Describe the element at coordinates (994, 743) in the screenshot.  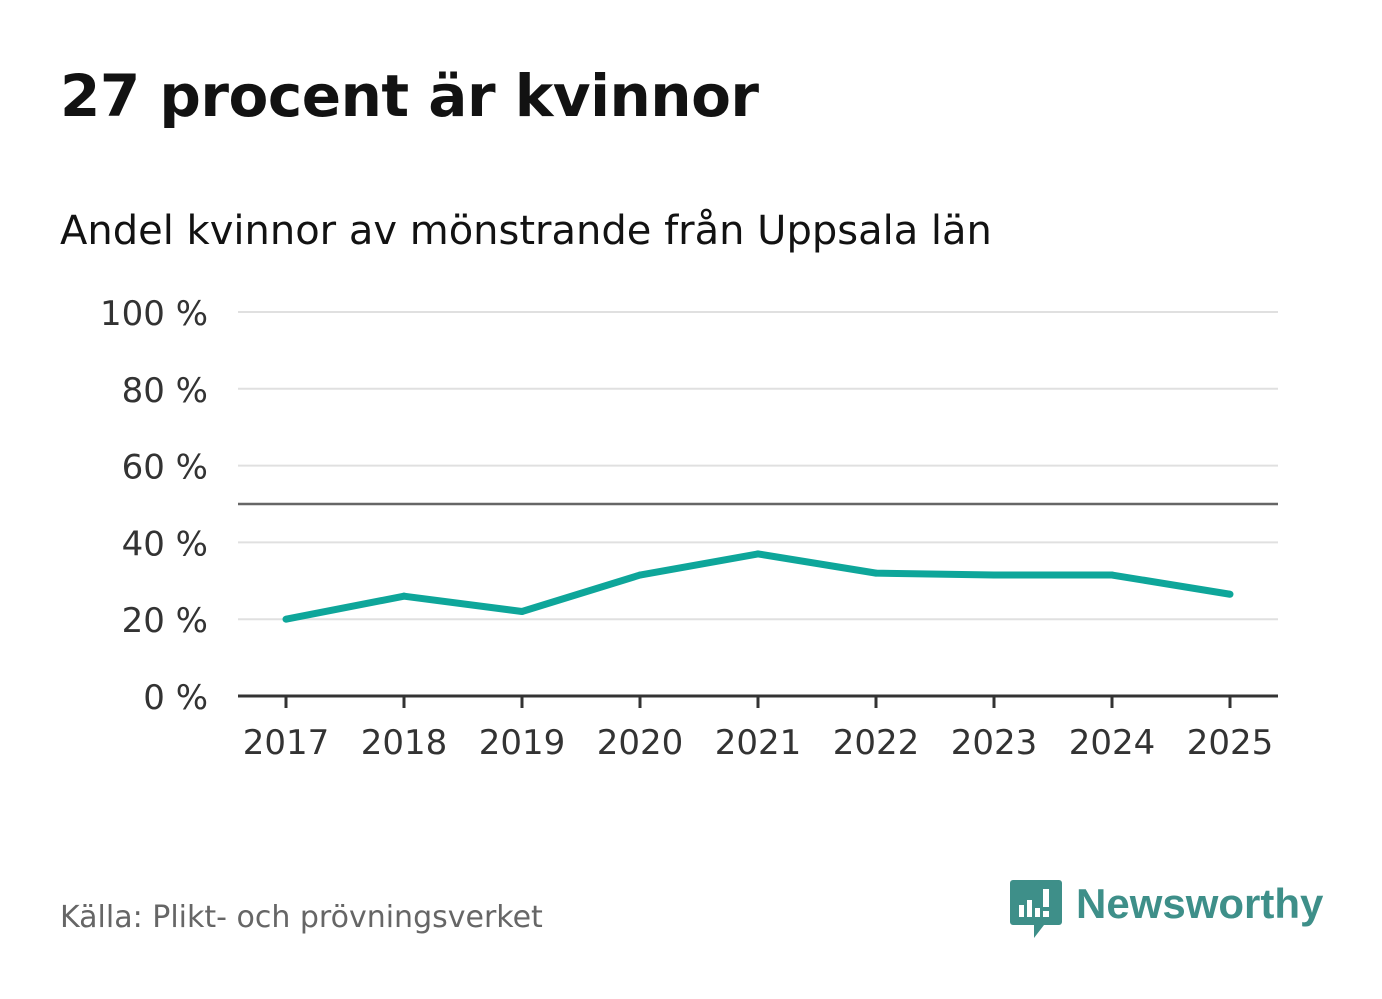
I see `x-tick-label-2023: 2023` at that location.